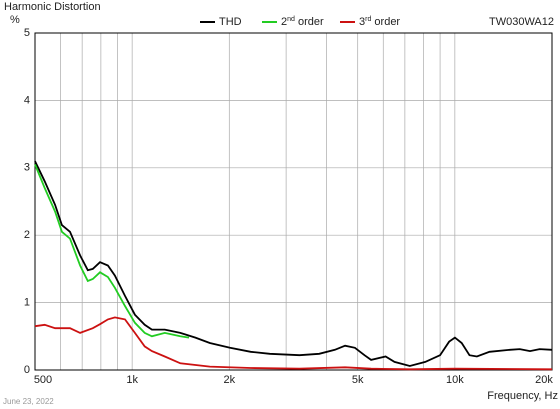 This screenshot has width=560, height=409. I want to click on x-tick-label: 1k, so click(132, 380).